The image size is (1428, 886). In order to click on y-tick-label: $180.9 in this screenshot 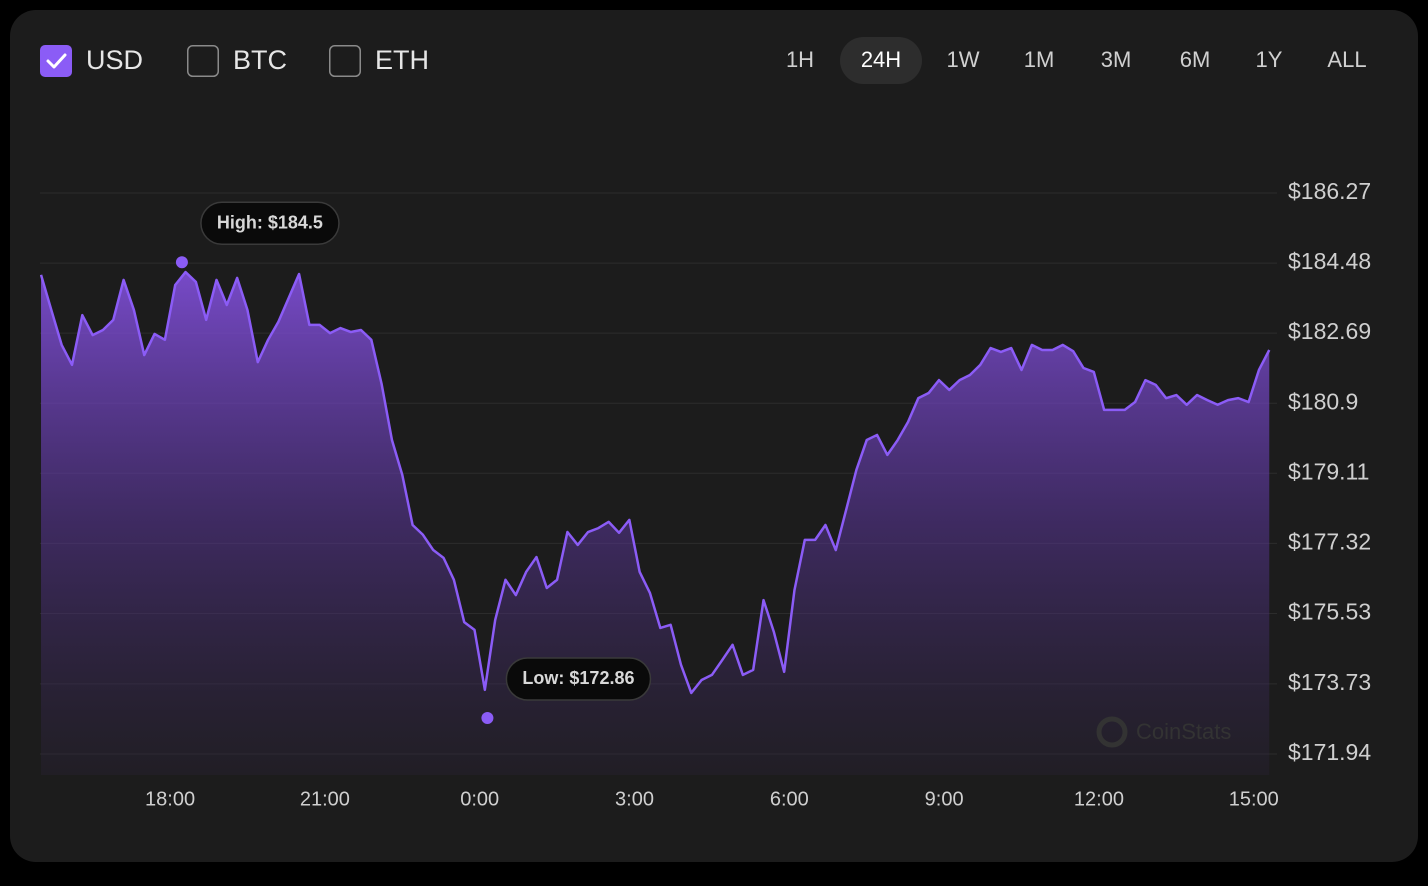, I will do `click(1323, 401)`.